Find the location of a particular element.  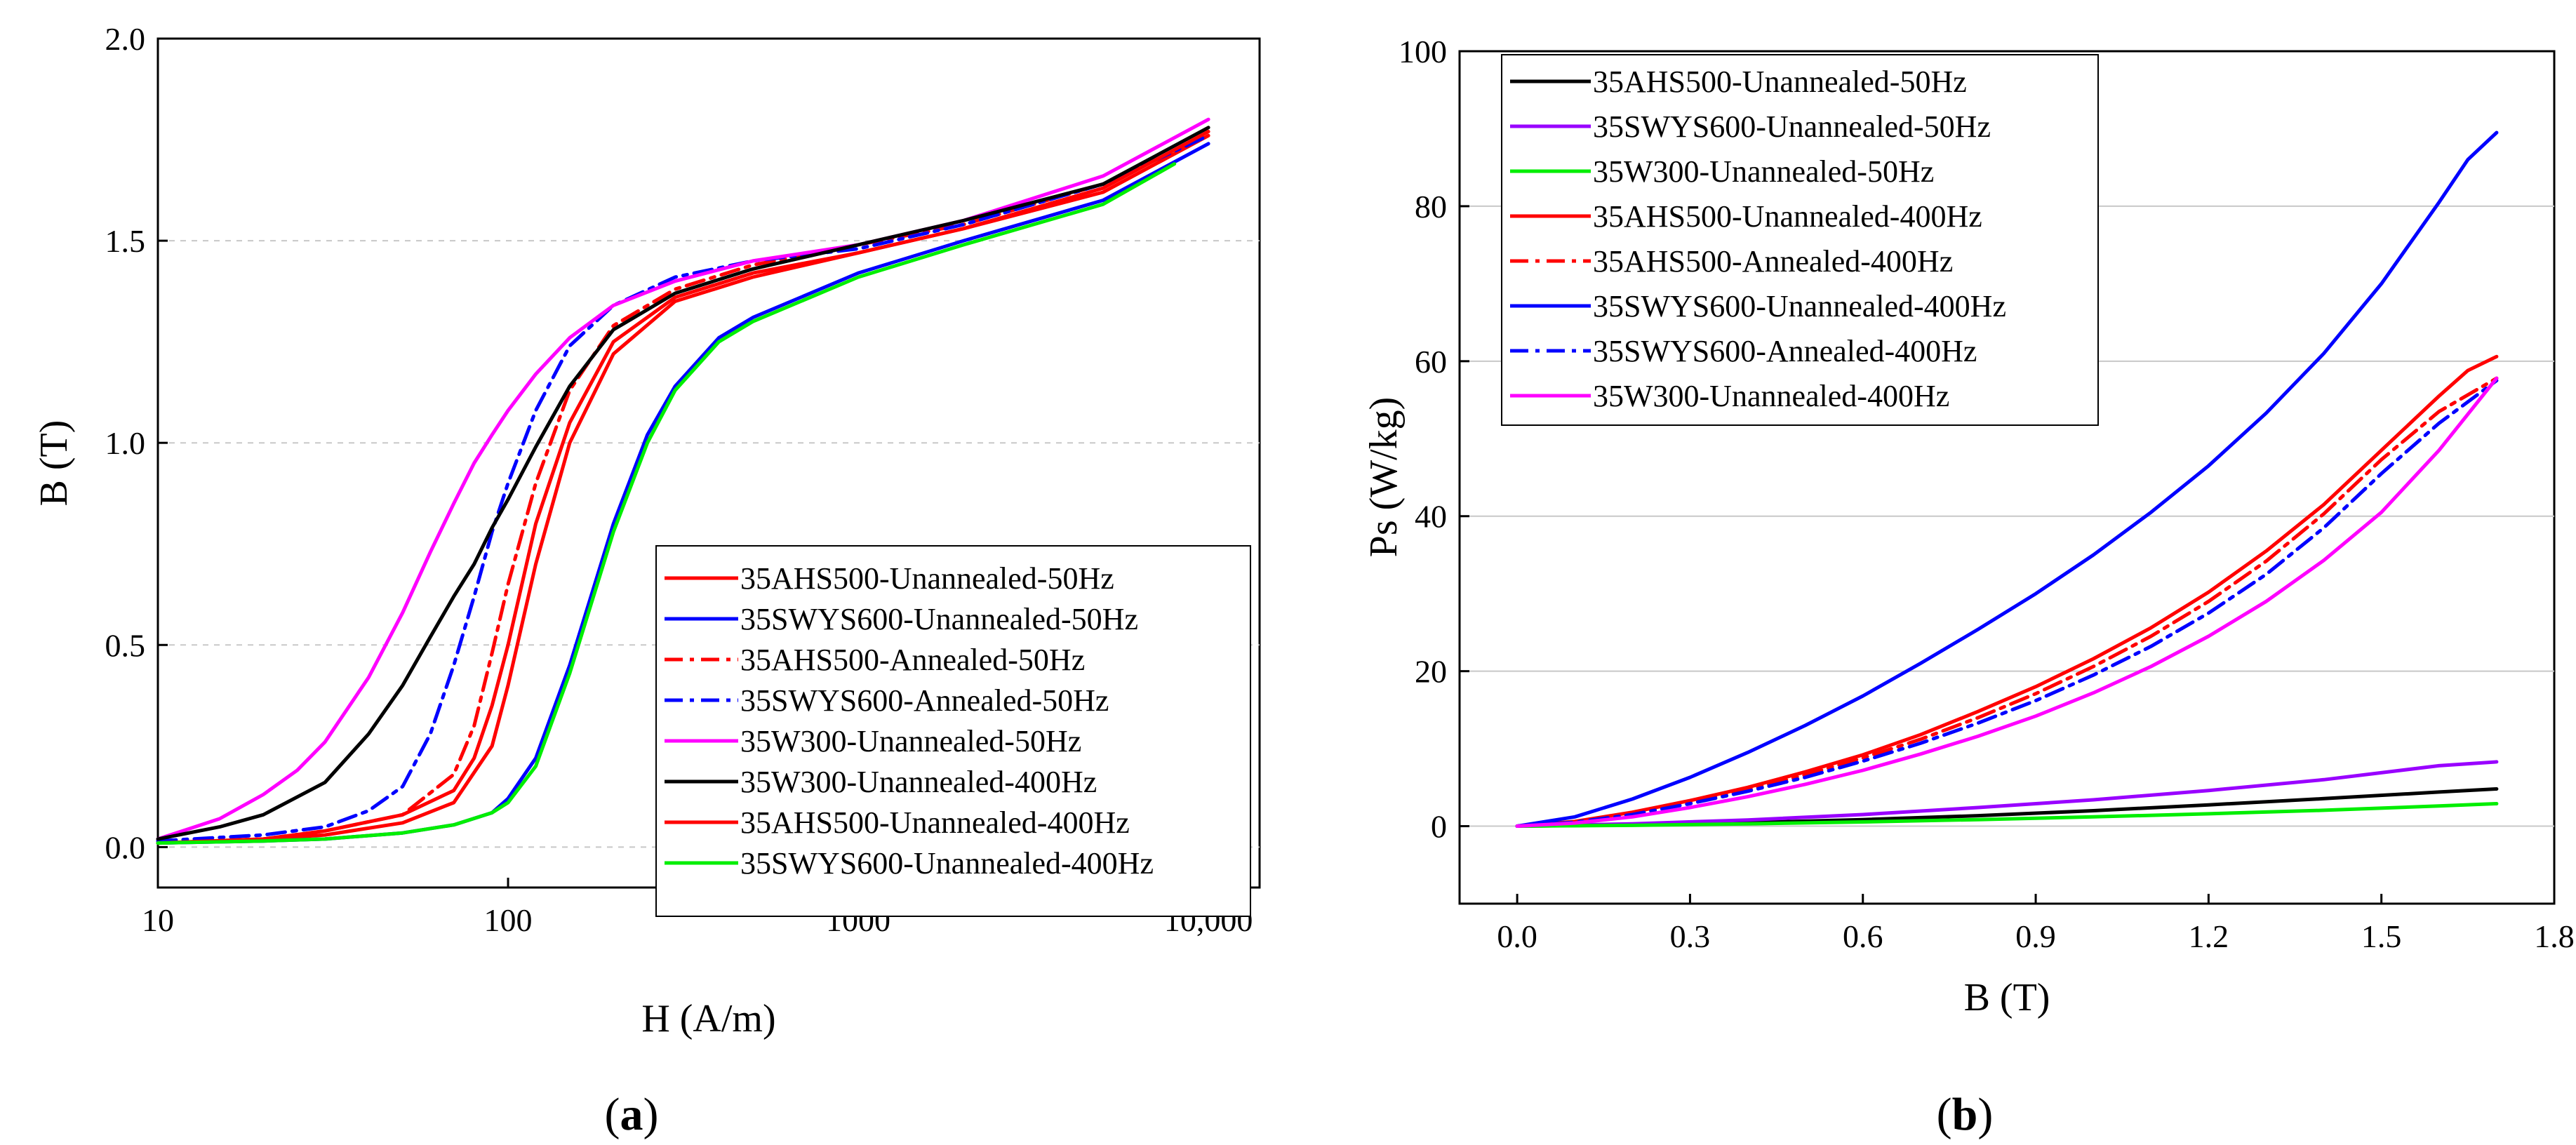

x-tick-label: 10 is located at coordinates (158, 920).